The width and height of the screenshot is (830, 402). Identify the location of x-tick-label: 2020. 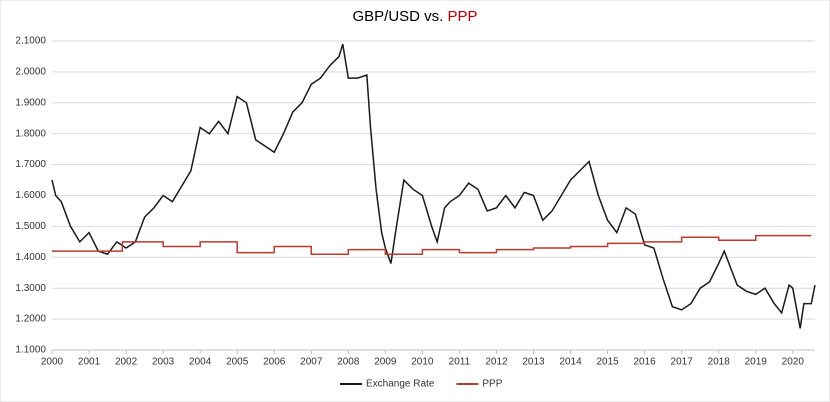
(793, 362).